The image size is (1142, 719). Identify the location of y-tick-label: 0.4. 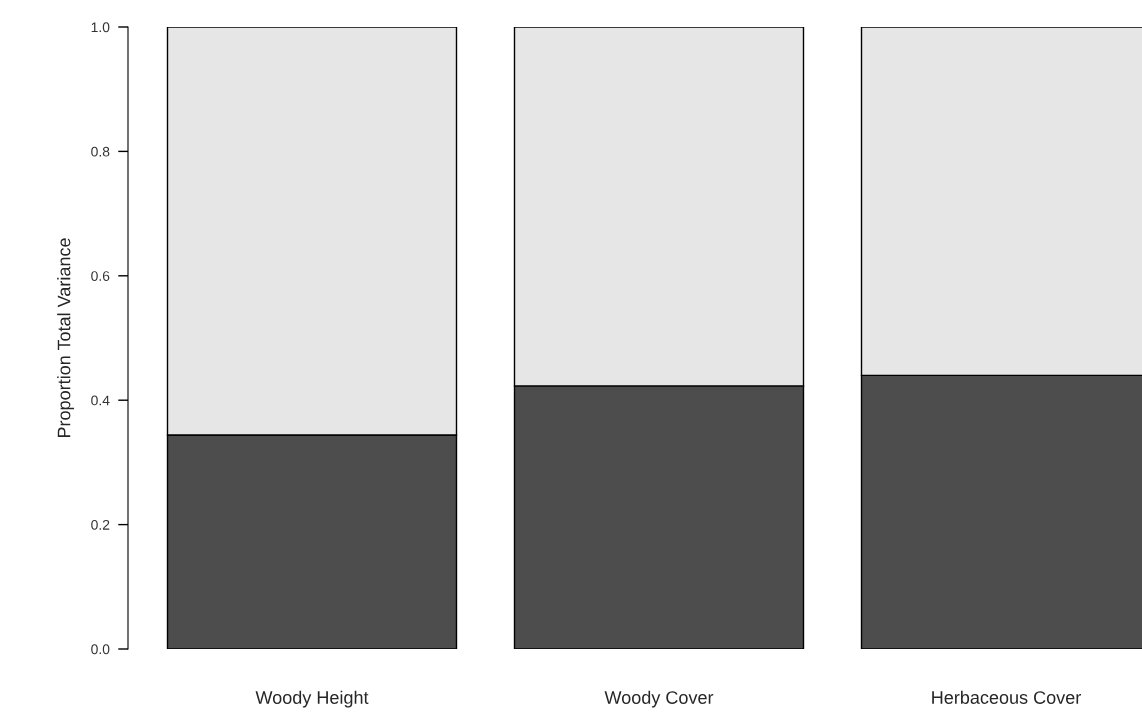
(100, 400).